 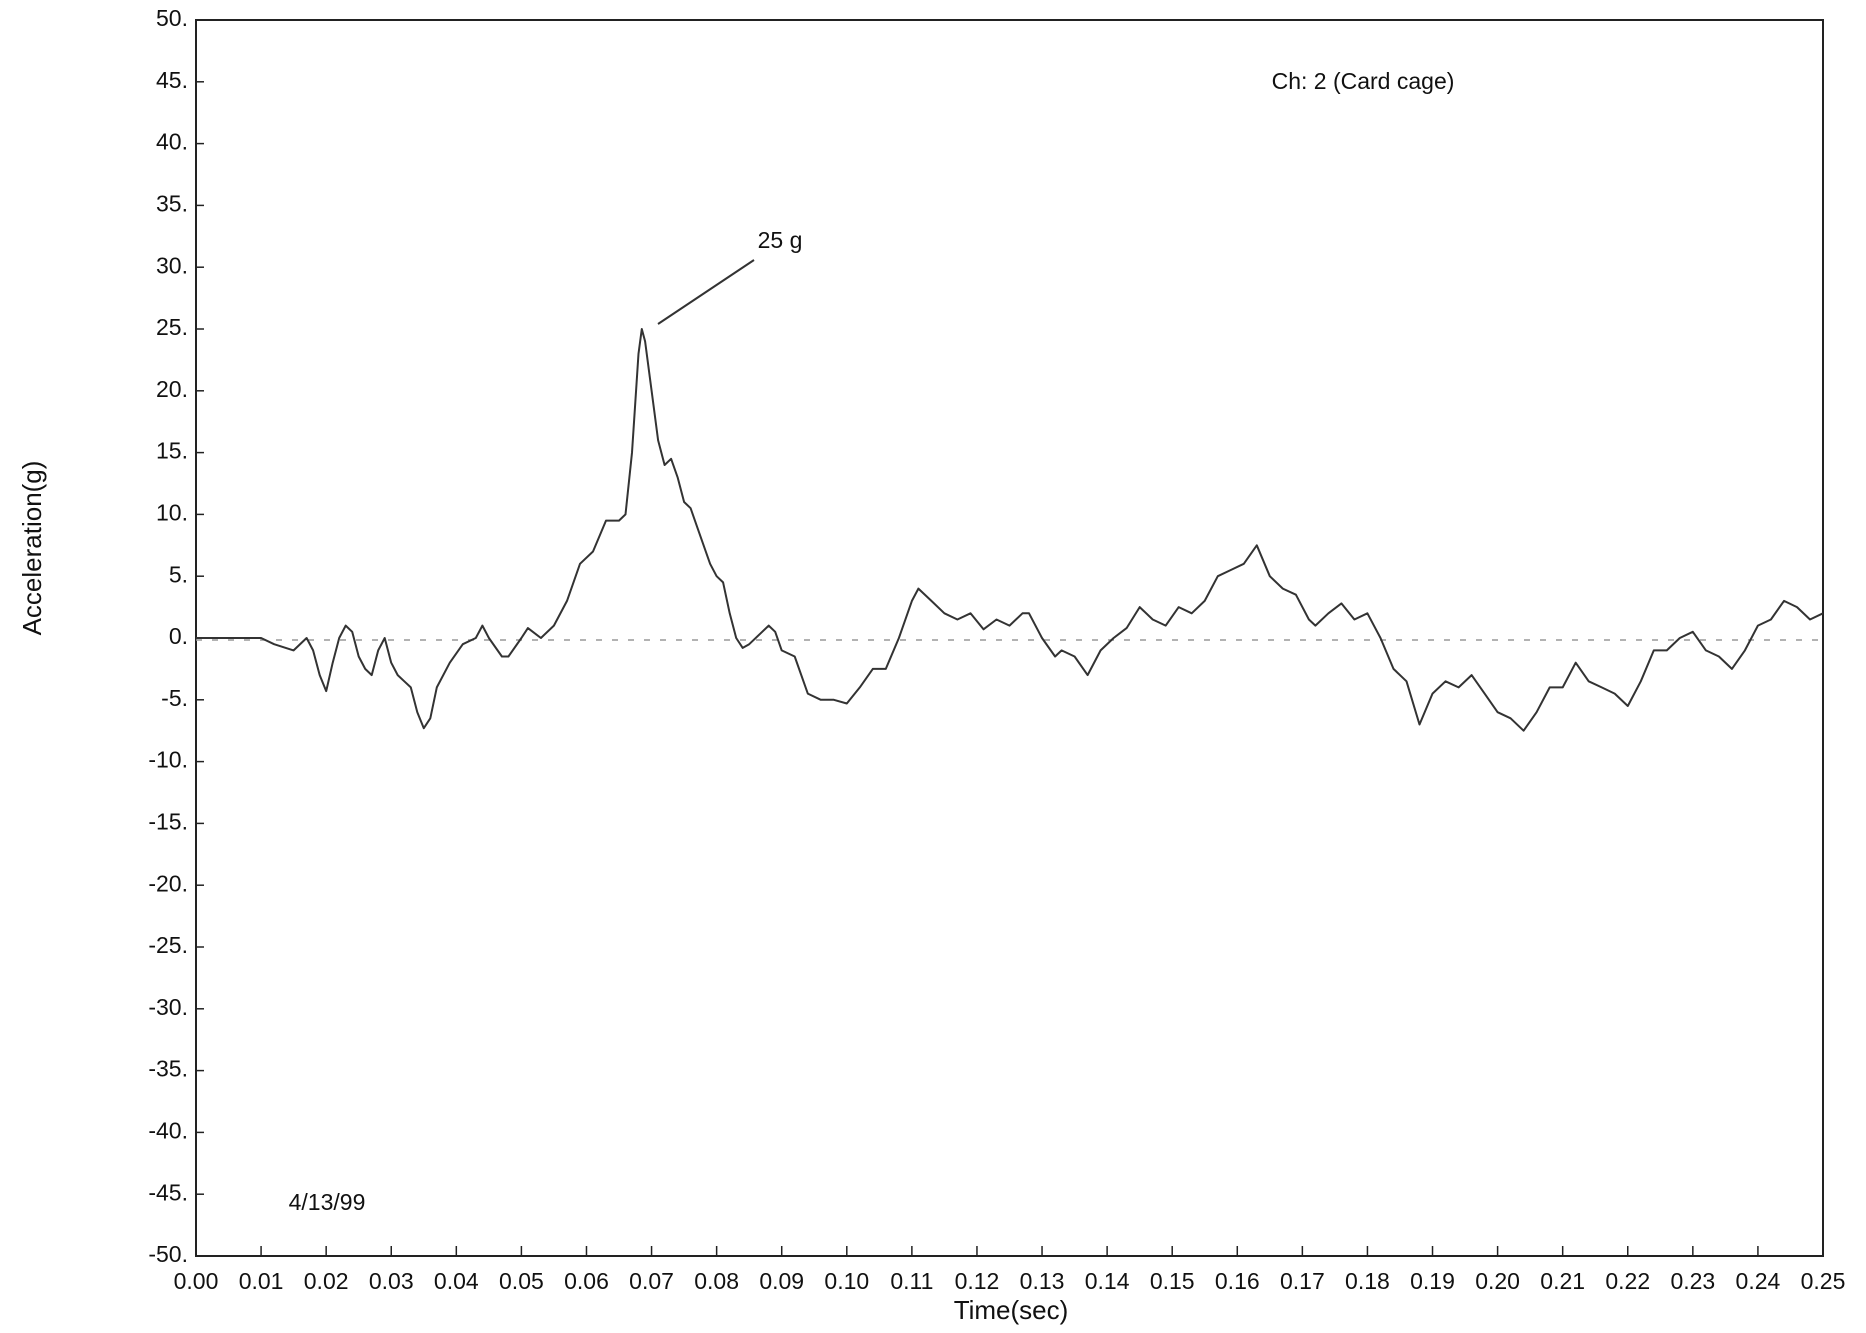 I want to click on channel-label: Ch: 2 (Card cage), so click(x=1363, y=81).